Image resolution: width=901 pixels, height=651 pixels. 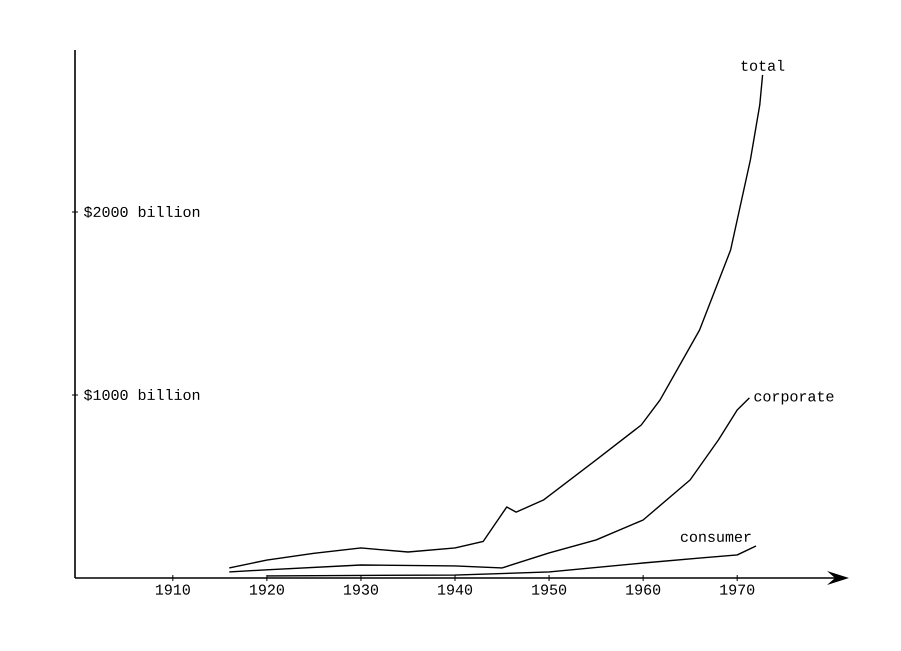 I want to click on x-tick-label: 1930, so click(x=361, y=589).